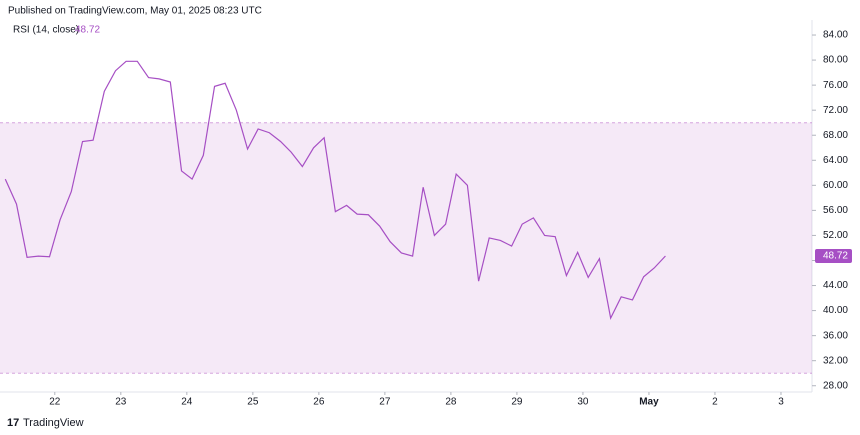 This screenshot has width=860, height=435. What do you see at coordinates (451, 402) in the screenshot?
I see `x-tick-label: 28` at bounding box center [451, 402].